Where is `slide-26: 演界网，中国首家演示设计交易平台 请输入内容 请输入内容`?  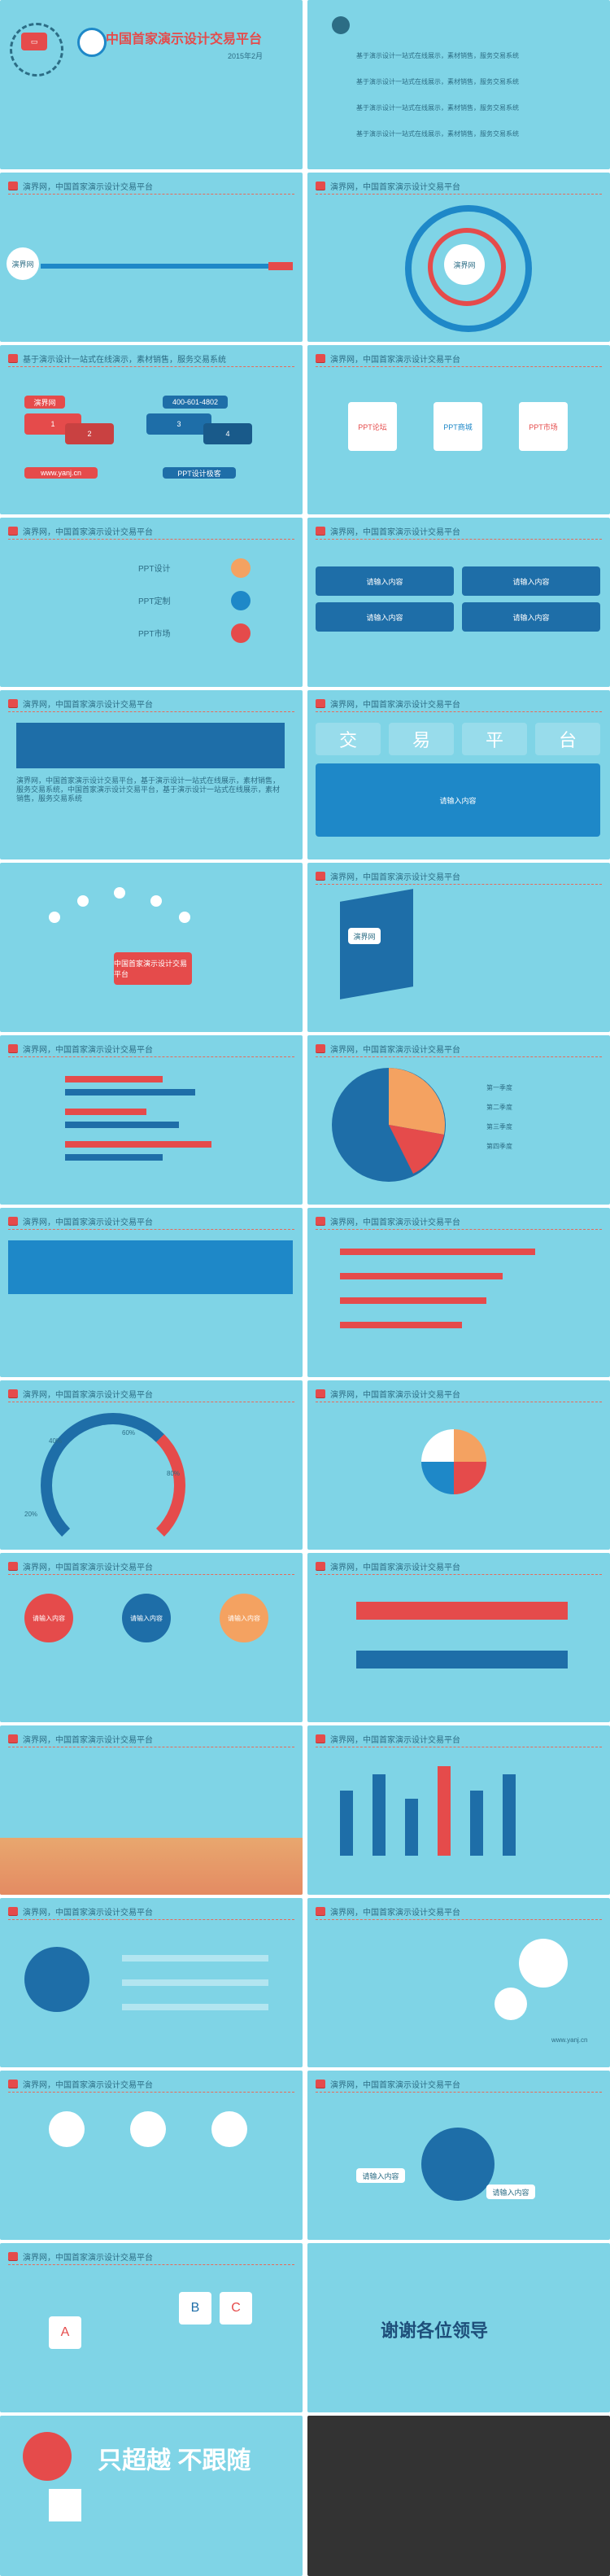 slide-26: 演界网，中国首家演示设计交易平台 请输入内容 请输入内容 is located at coordinates (458, 2155).